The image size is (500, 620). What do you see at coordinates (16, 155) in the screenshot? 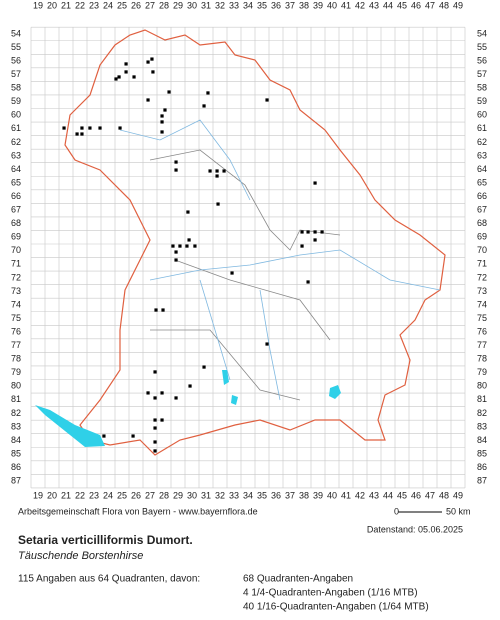
I see `row-label: 63` at bounding box center [16, 155].